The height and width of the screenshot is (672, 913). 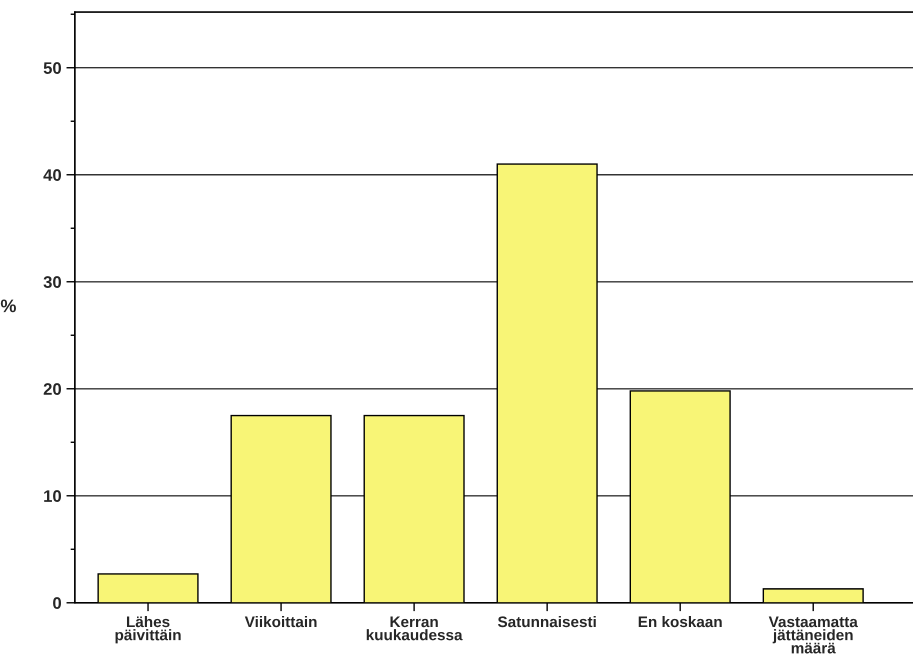 What do you see at coordinates (52, 389) in the screenshot?
I see `y-tick-label: 20` at bounding box center [52, 389].